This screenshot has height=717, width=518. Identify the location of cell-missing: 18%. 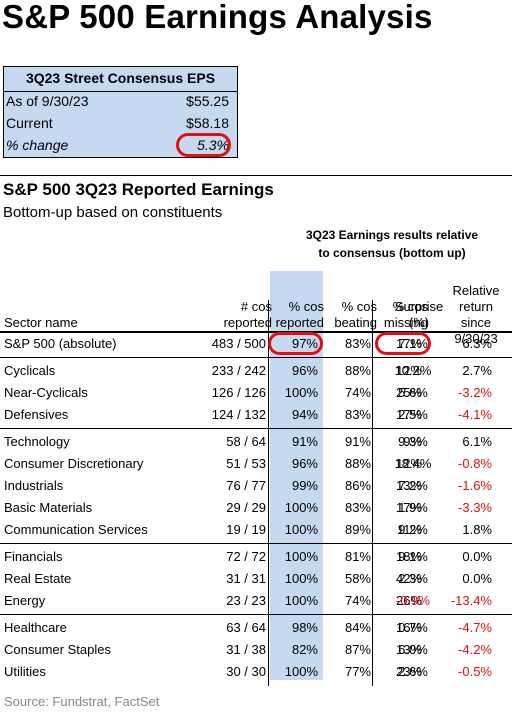
(408, 556).